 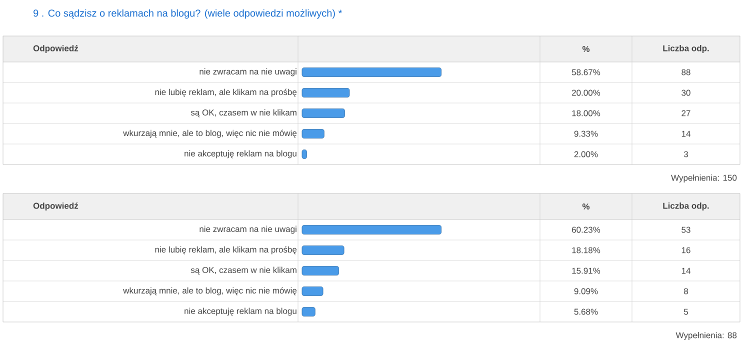 What do you see at coordinates (686, 113) in the screenshot?
I see `text: 27` at bounding box center [686, 113].